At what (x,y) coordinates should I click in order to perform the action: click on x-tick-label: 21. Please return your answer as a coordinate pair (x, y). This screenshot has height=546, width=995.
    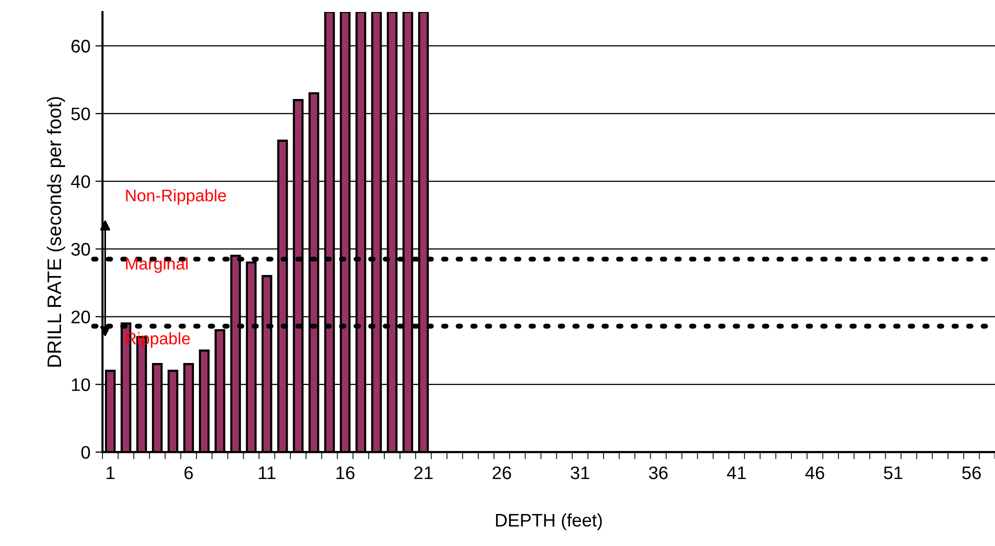
    Looking at the image, I should click on (423, 473).